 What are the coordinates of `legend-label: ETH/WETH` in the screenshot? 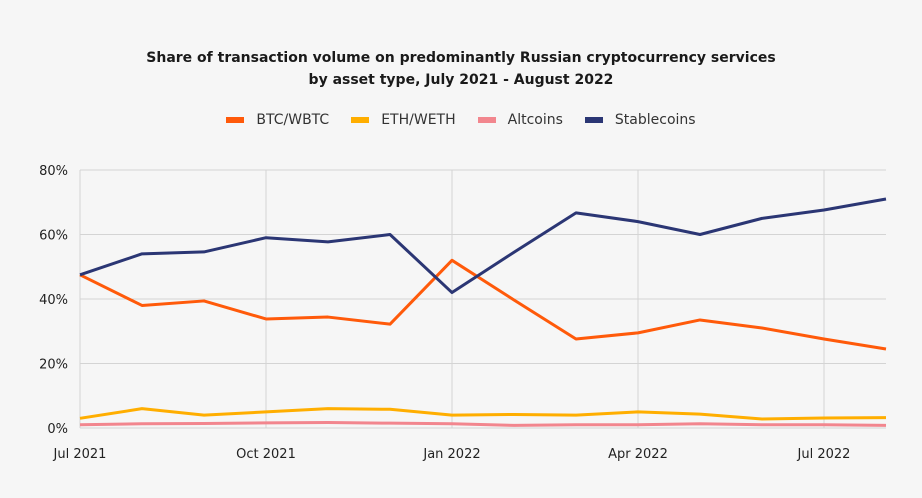 It's located at (418, 120).